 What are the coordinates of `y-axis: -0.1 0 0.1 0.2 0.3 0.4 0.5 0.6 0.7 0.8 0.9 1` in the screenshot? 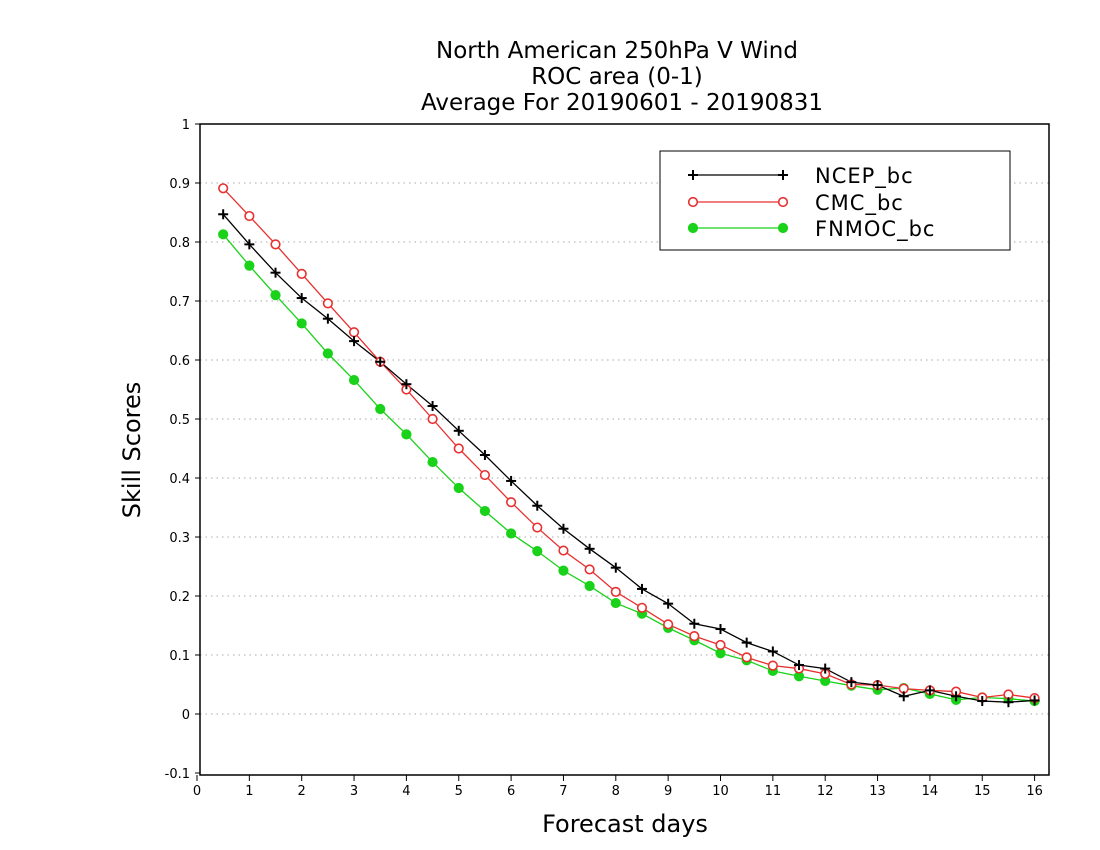 It's located at (182, 450).